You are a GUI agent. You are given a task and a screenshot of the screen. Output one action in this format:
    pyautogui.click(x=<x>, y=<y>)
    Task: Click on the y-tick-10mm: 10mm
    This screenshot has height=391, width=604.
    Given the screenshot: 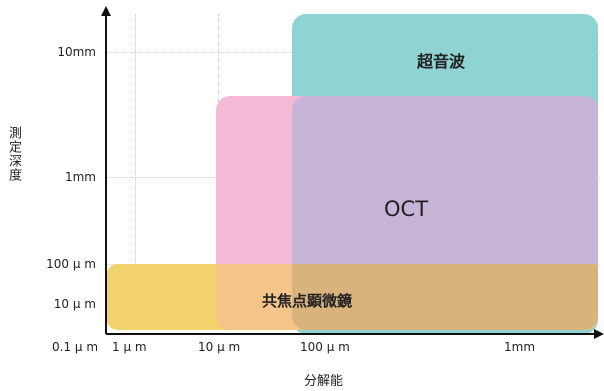 What is the action you would take?
    pyautogui.click(x=76, y=52)
    